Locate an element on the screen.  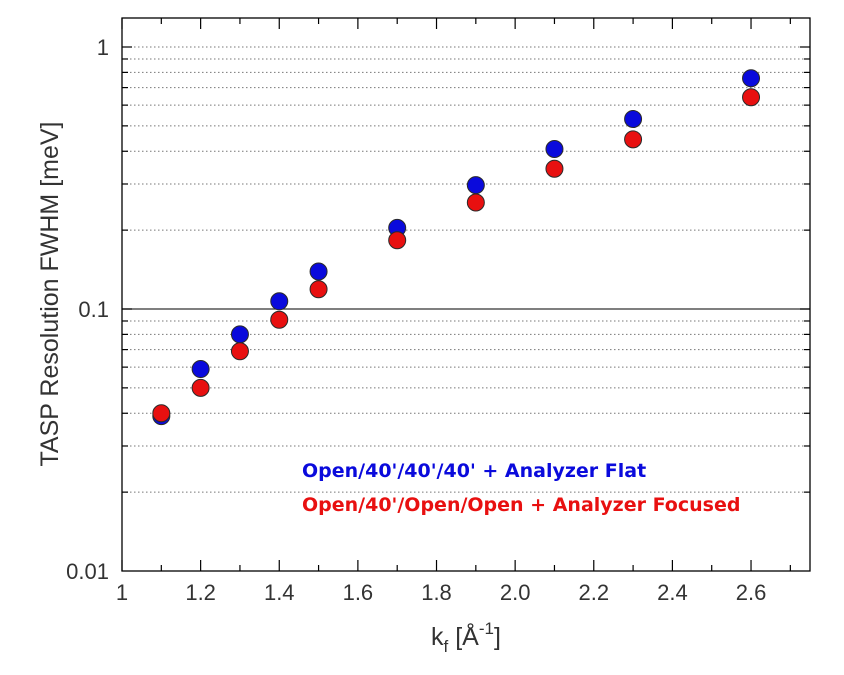
x-tick-label: 1.2 is located at coordinates (200, 592).